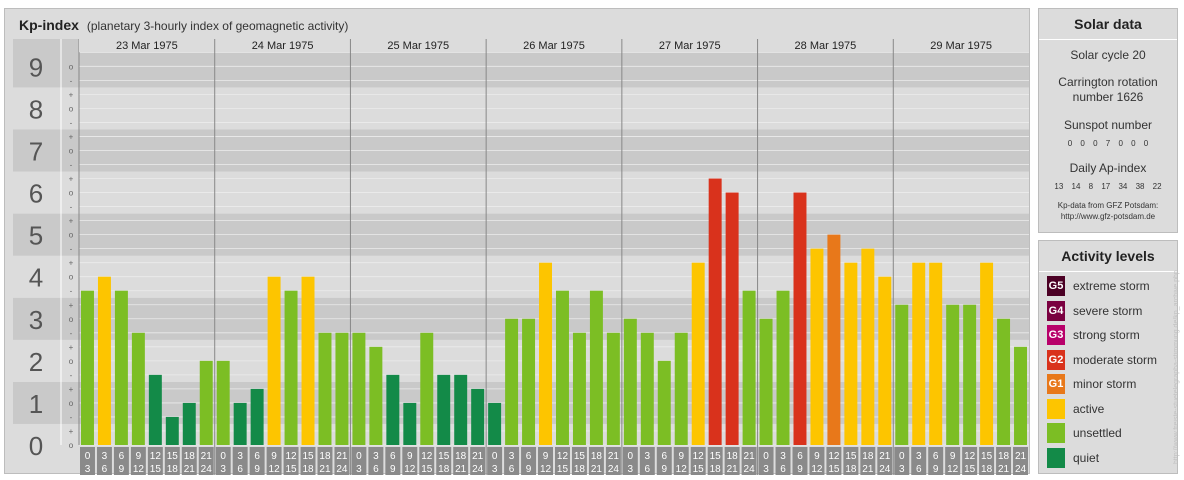 The image size is (1184, 480). What do you see at coordinates (1108, 168) in the screenshot?
I see `ap-title: Daily Ap-index` at bounding box center [1108, 168].